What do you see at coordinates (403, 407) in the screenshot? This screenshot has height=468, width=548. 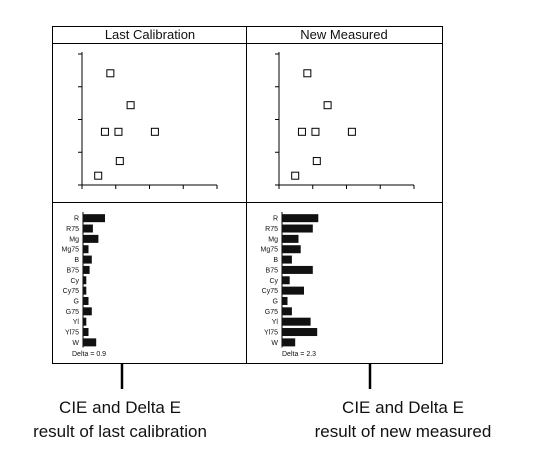 I see `caption-right-line1: CIE and Delta E` at bounding box center [403, 407].